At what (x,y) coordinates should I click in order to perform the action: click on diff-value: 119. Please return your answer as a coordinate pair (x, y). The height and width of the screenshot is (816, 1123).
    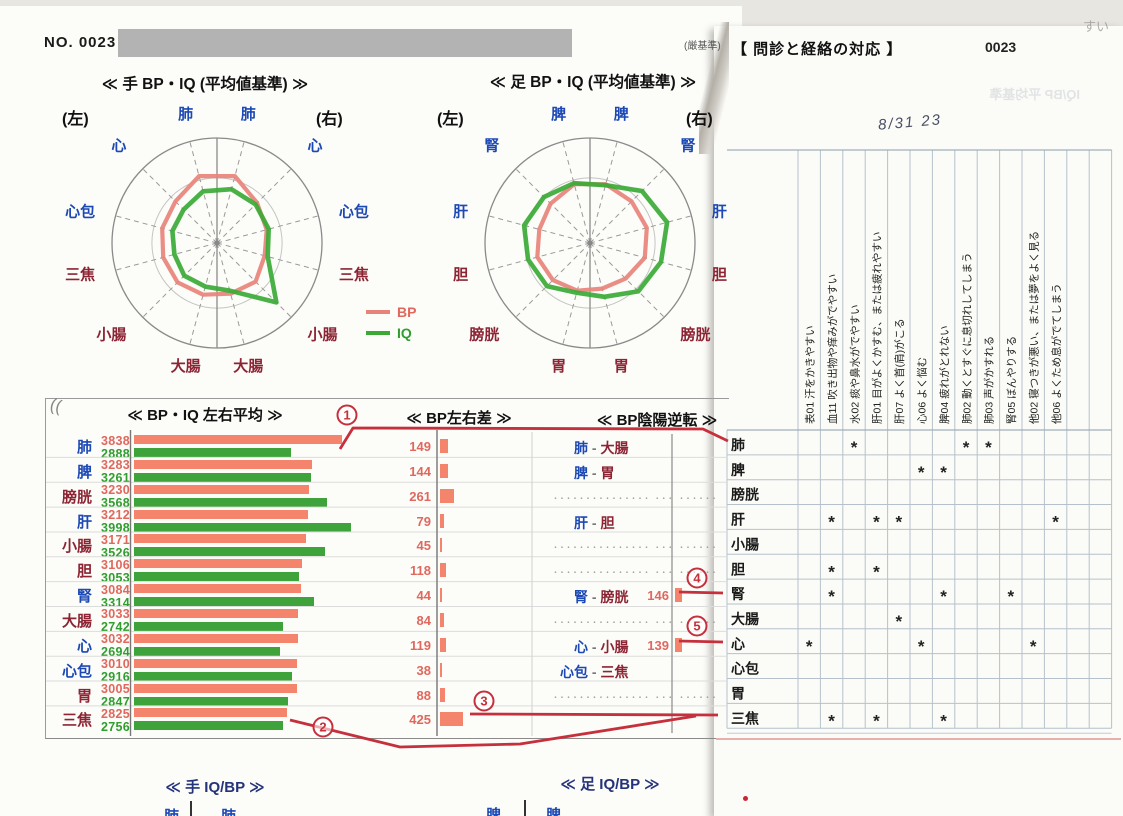
    Looking at the image, I should click on (420, 645).